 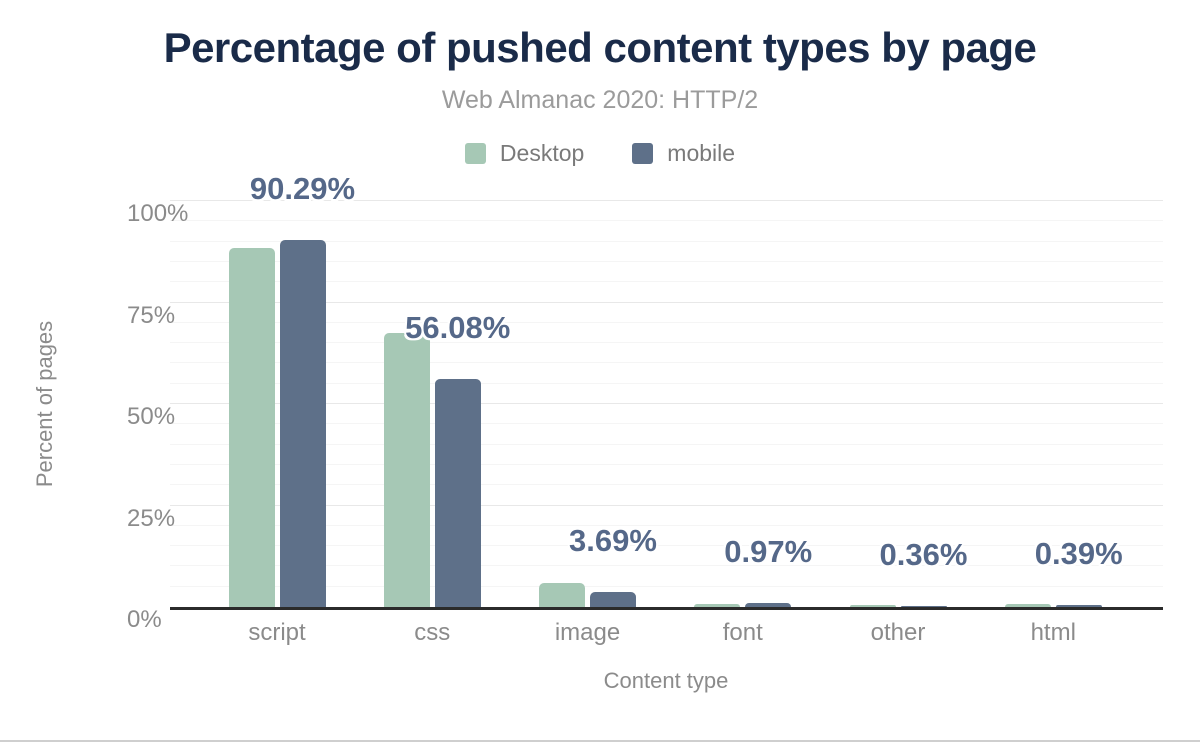 I want to click on legend: Desktop mobile, so click(x=600, y=153).